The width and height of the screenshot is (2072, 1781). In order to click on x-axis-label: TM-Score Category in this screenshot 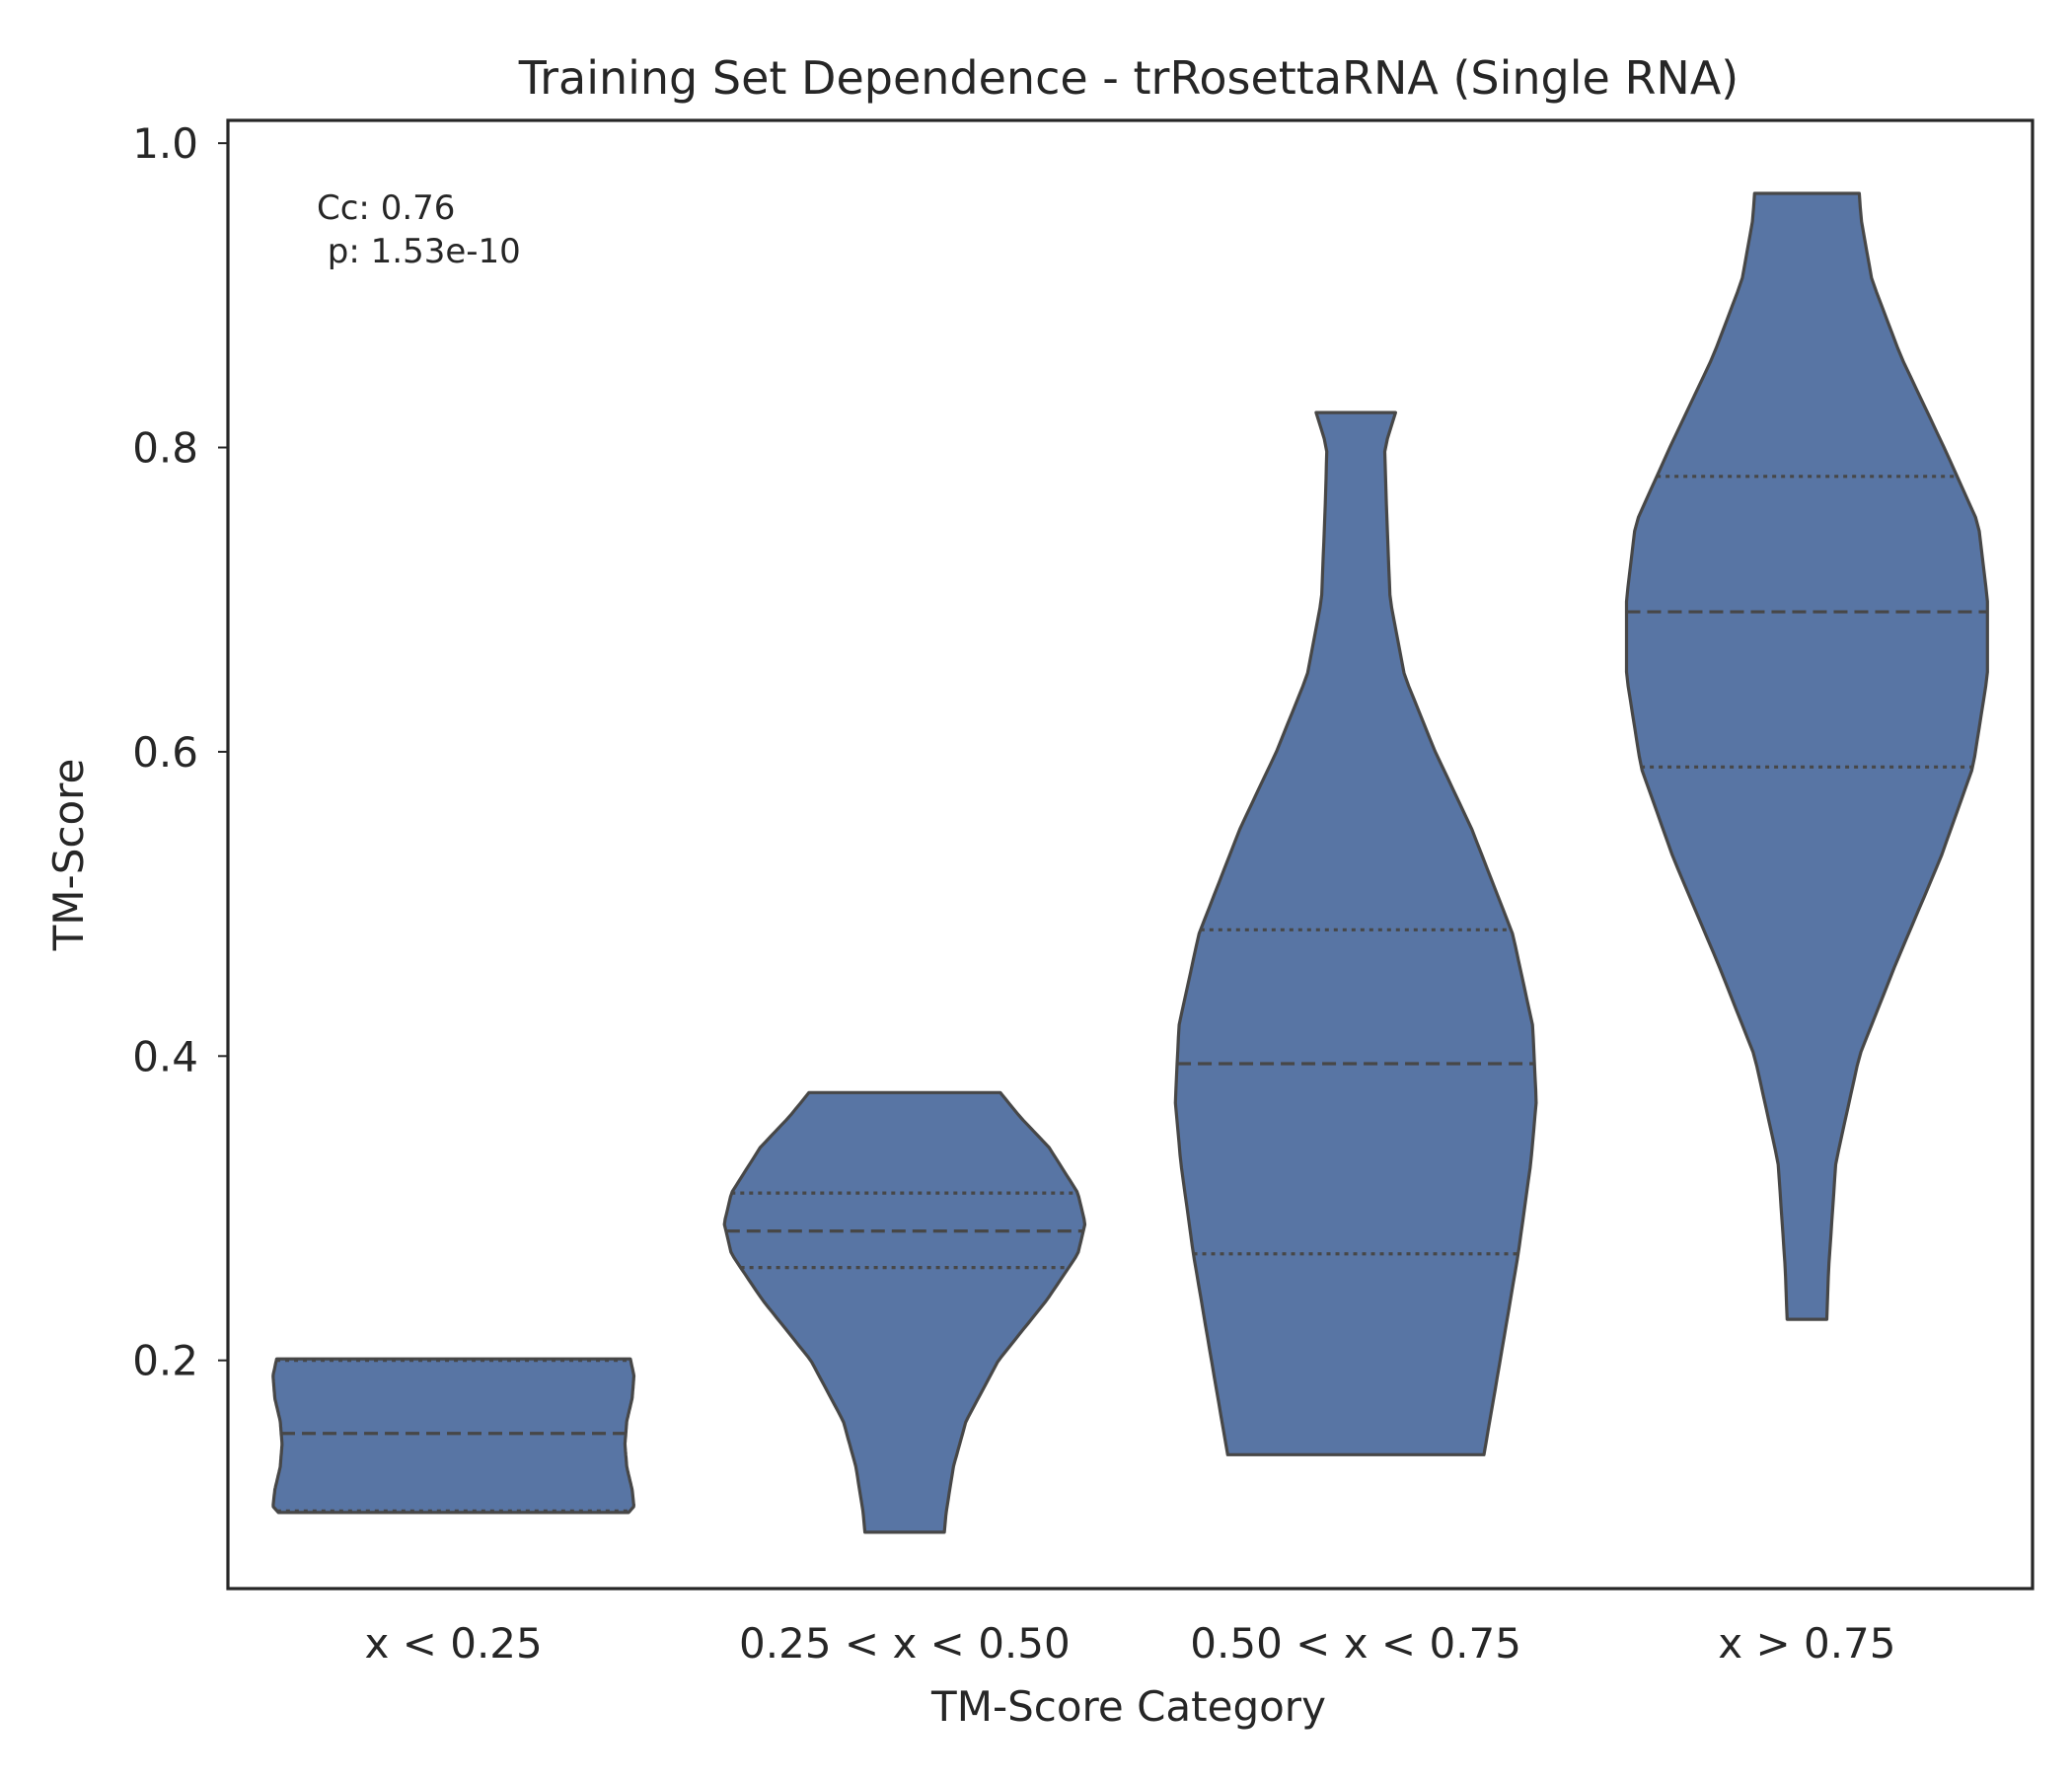, I will do `click(1128, 1707)`.